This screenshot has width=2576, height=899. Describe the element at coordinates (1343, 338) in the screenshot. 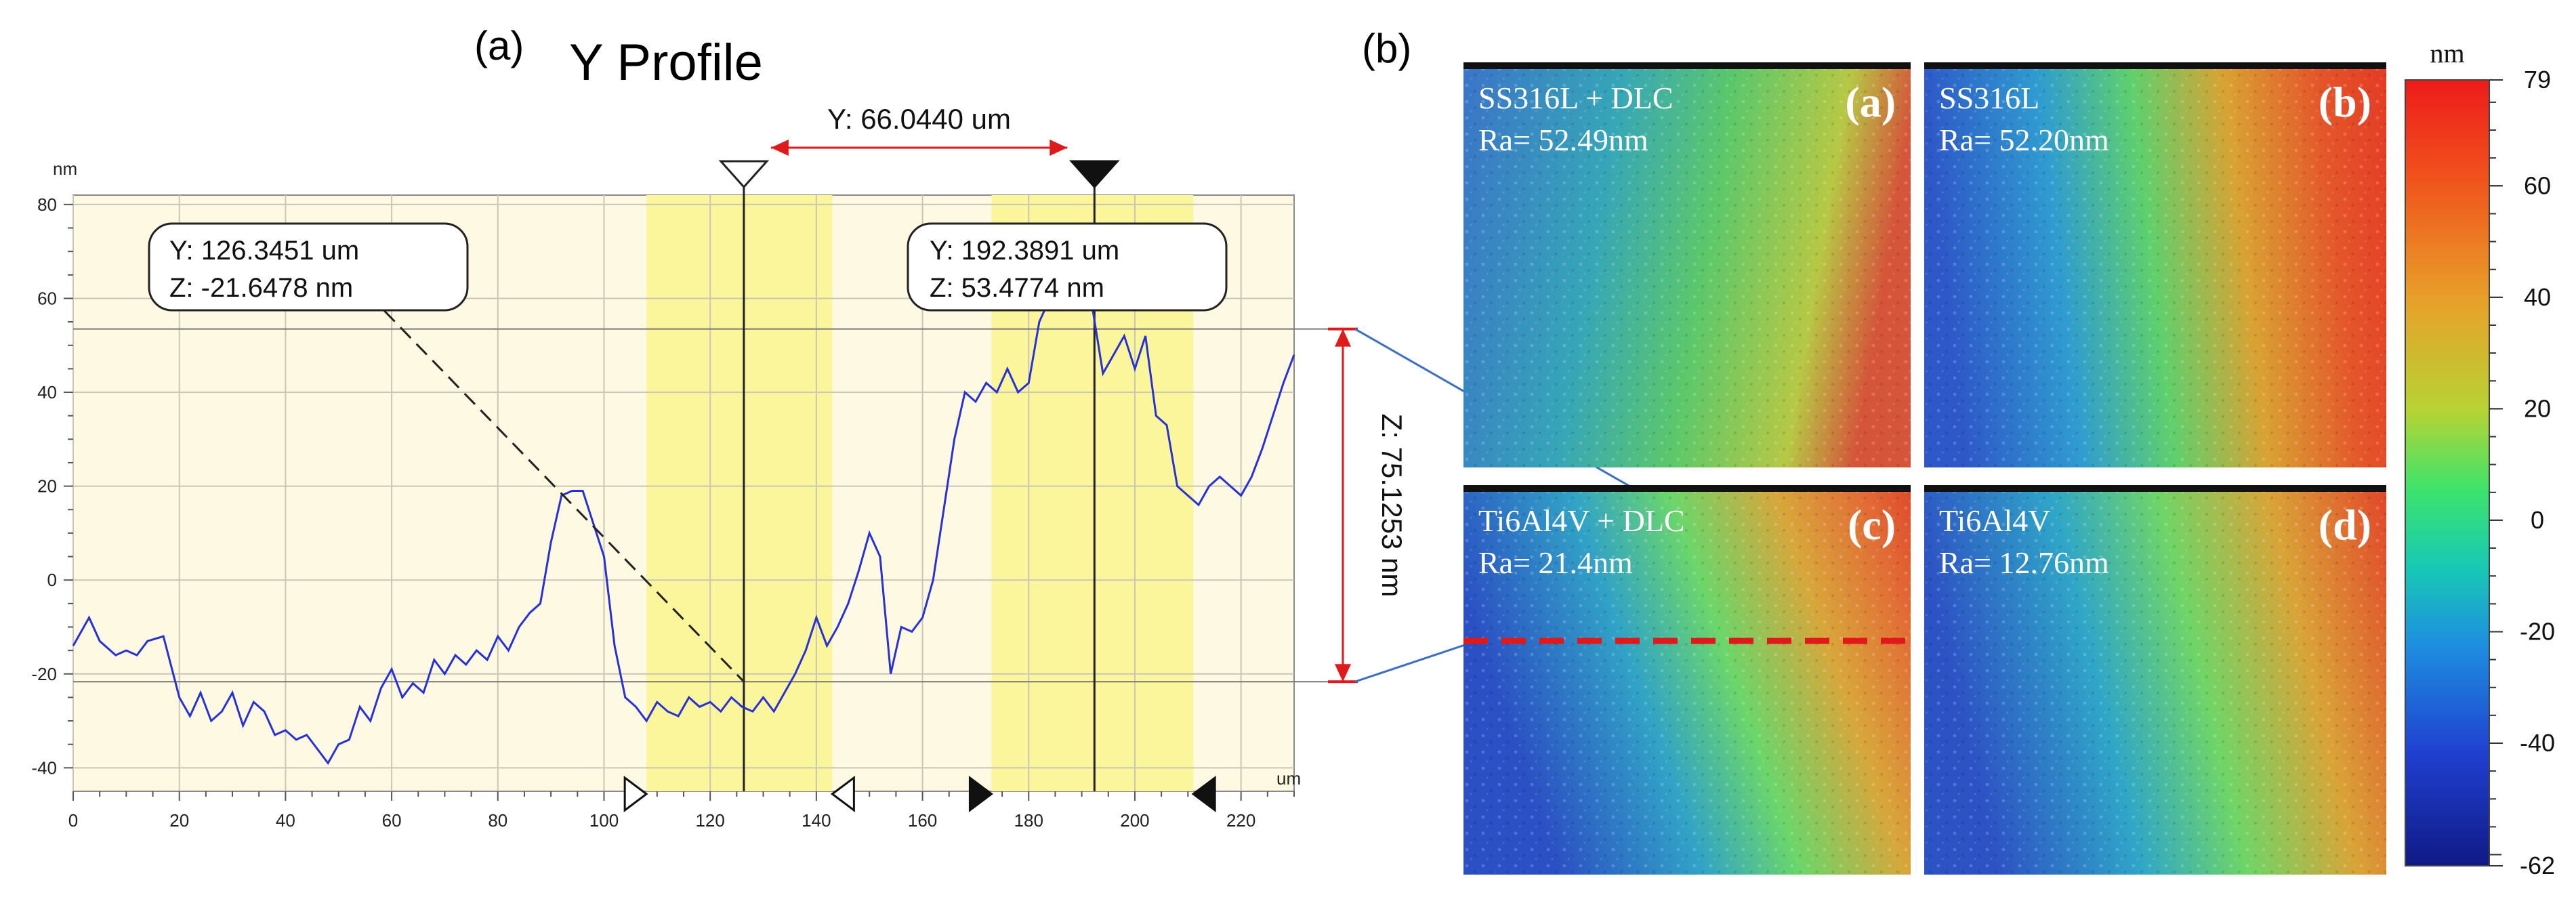

I see `delta-z-arrowhead-top` at that location.